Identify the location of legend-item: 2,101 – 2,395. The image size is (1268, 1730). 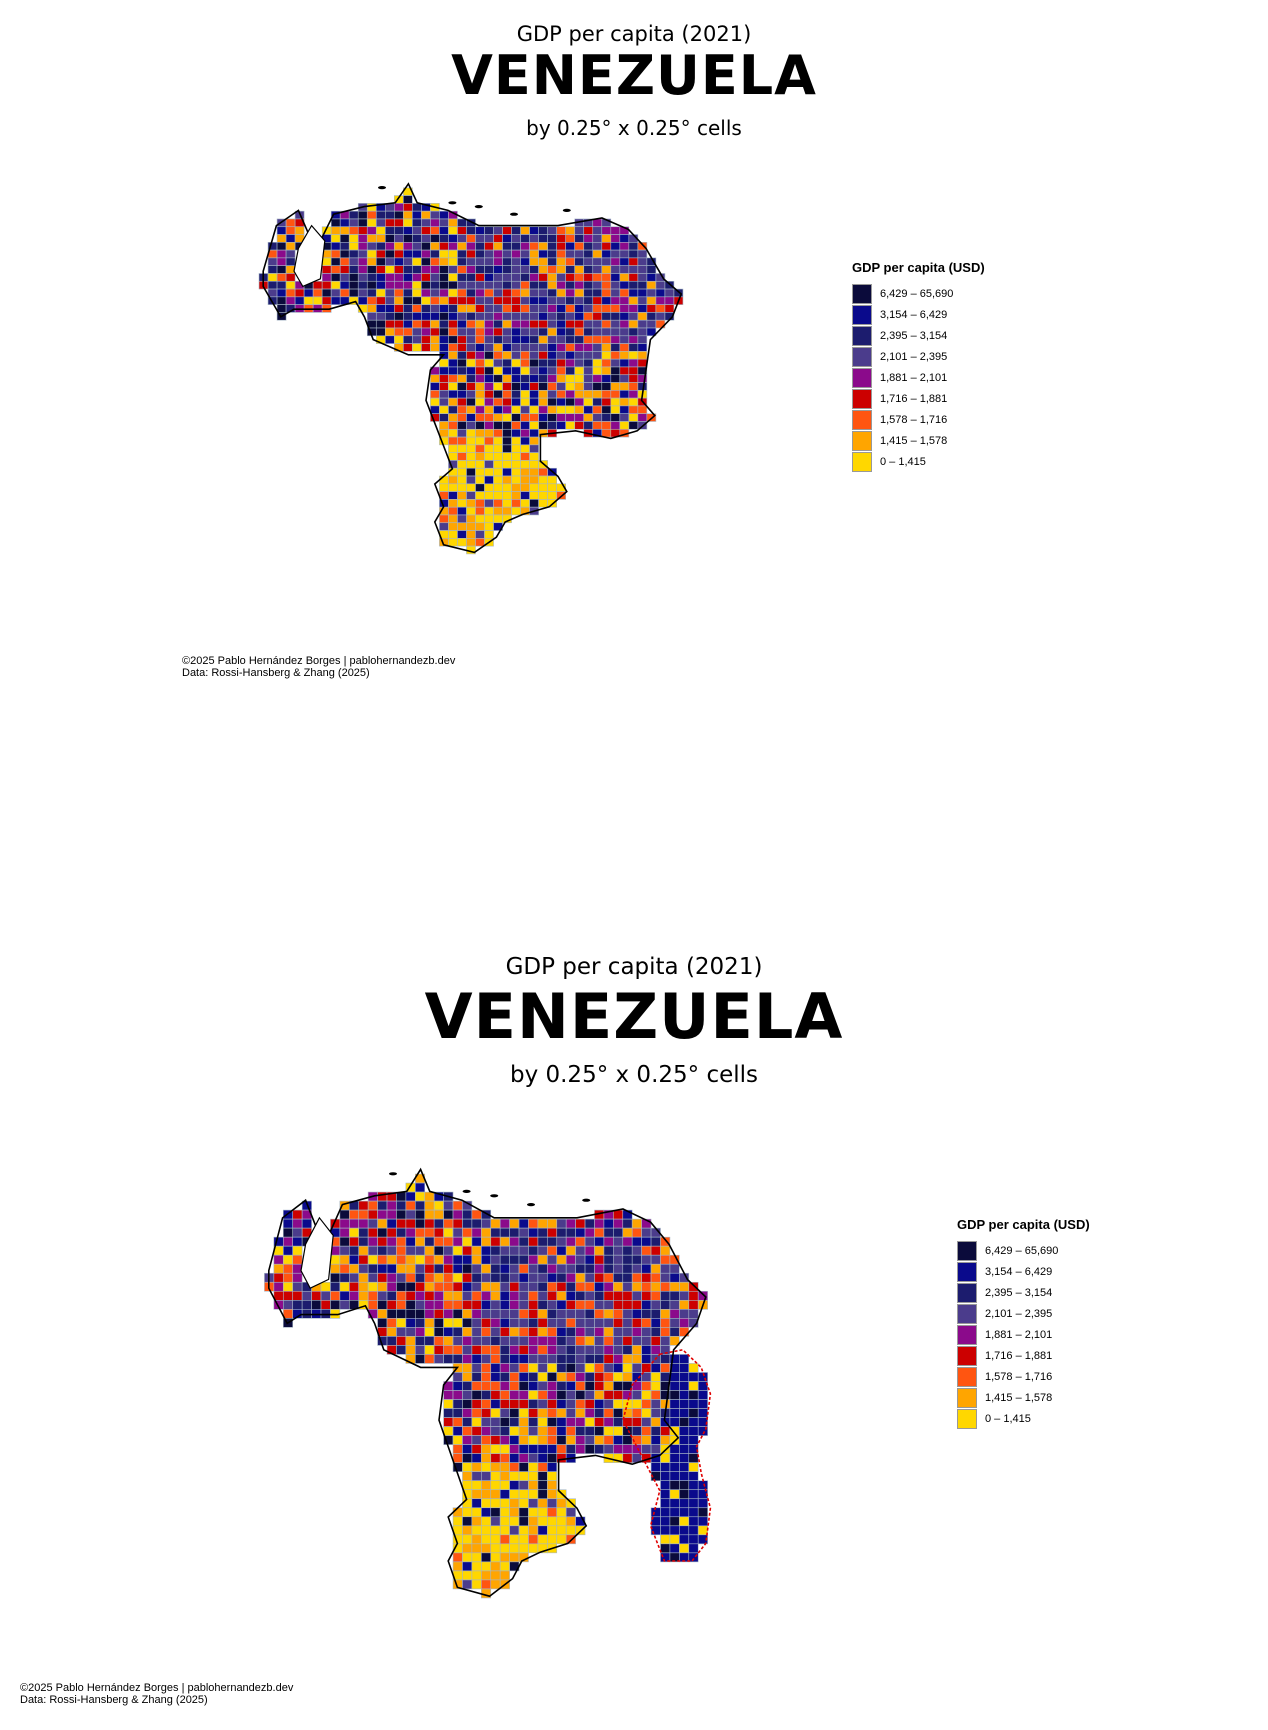
(1023, 1313).